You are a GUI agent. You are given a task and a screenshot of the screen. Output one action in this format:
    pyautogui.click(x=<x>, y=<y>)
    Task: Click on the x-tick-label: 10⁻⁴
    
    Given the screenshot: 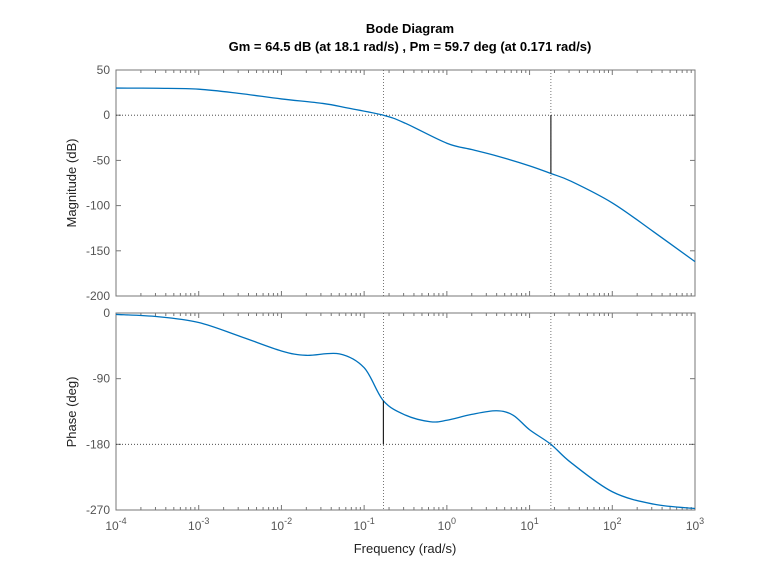 What is the action you would take?
    pyautogui.click(x=115, y=524)
    